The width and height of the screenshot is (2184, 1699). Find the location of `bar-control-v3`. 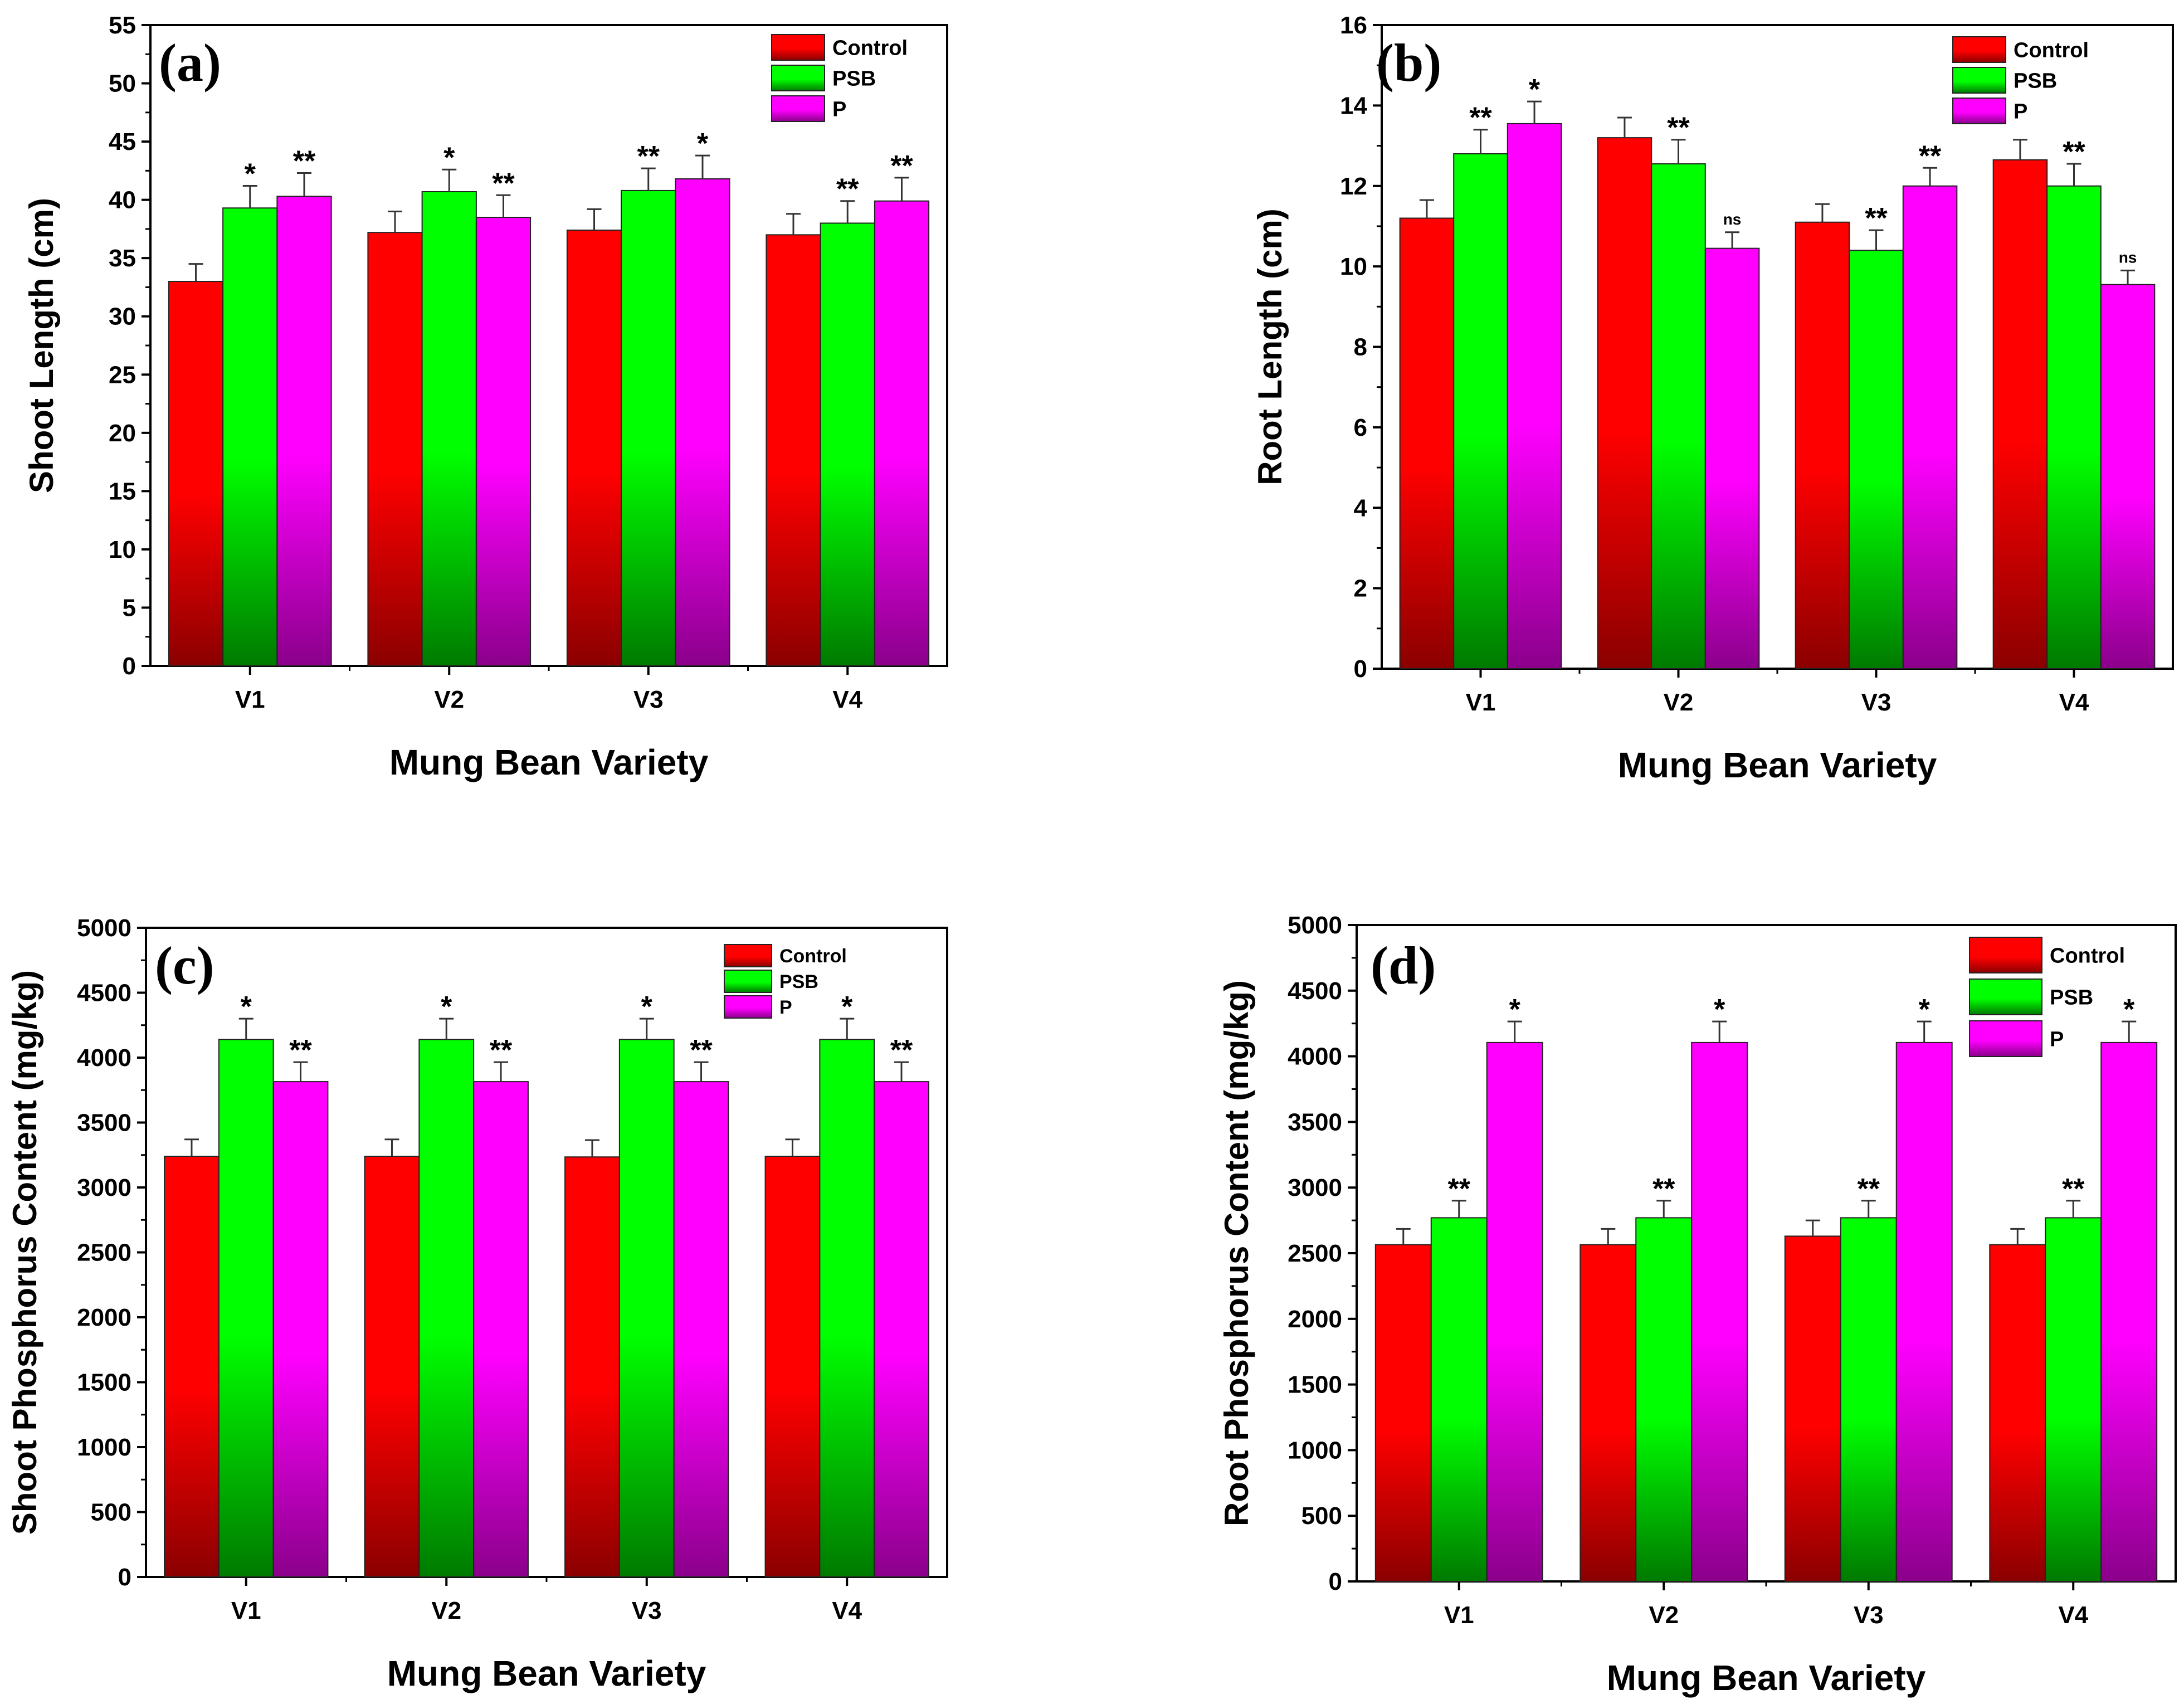

bar-control-v3 is located at coordinates (592, 1367).